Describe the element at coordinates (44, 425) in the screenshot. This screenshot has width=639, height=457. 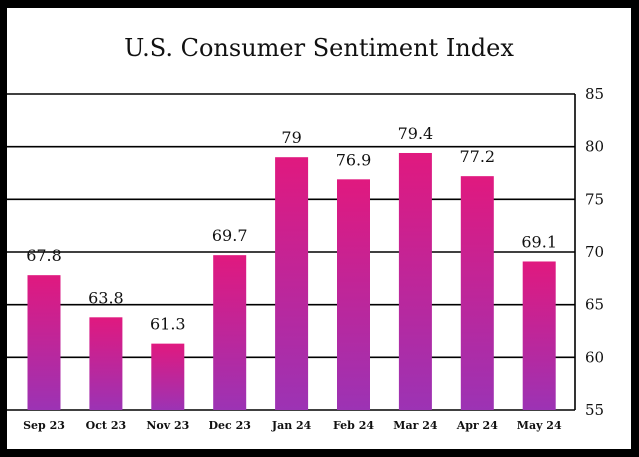
I see `x-tick-label: Sep 23` at that location.